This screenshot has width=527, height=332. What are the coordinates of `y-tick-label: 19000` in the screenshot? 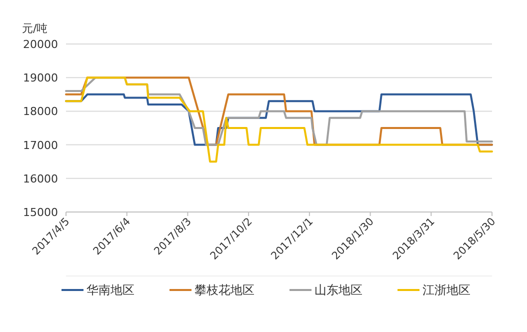 It's located at (40, 78).